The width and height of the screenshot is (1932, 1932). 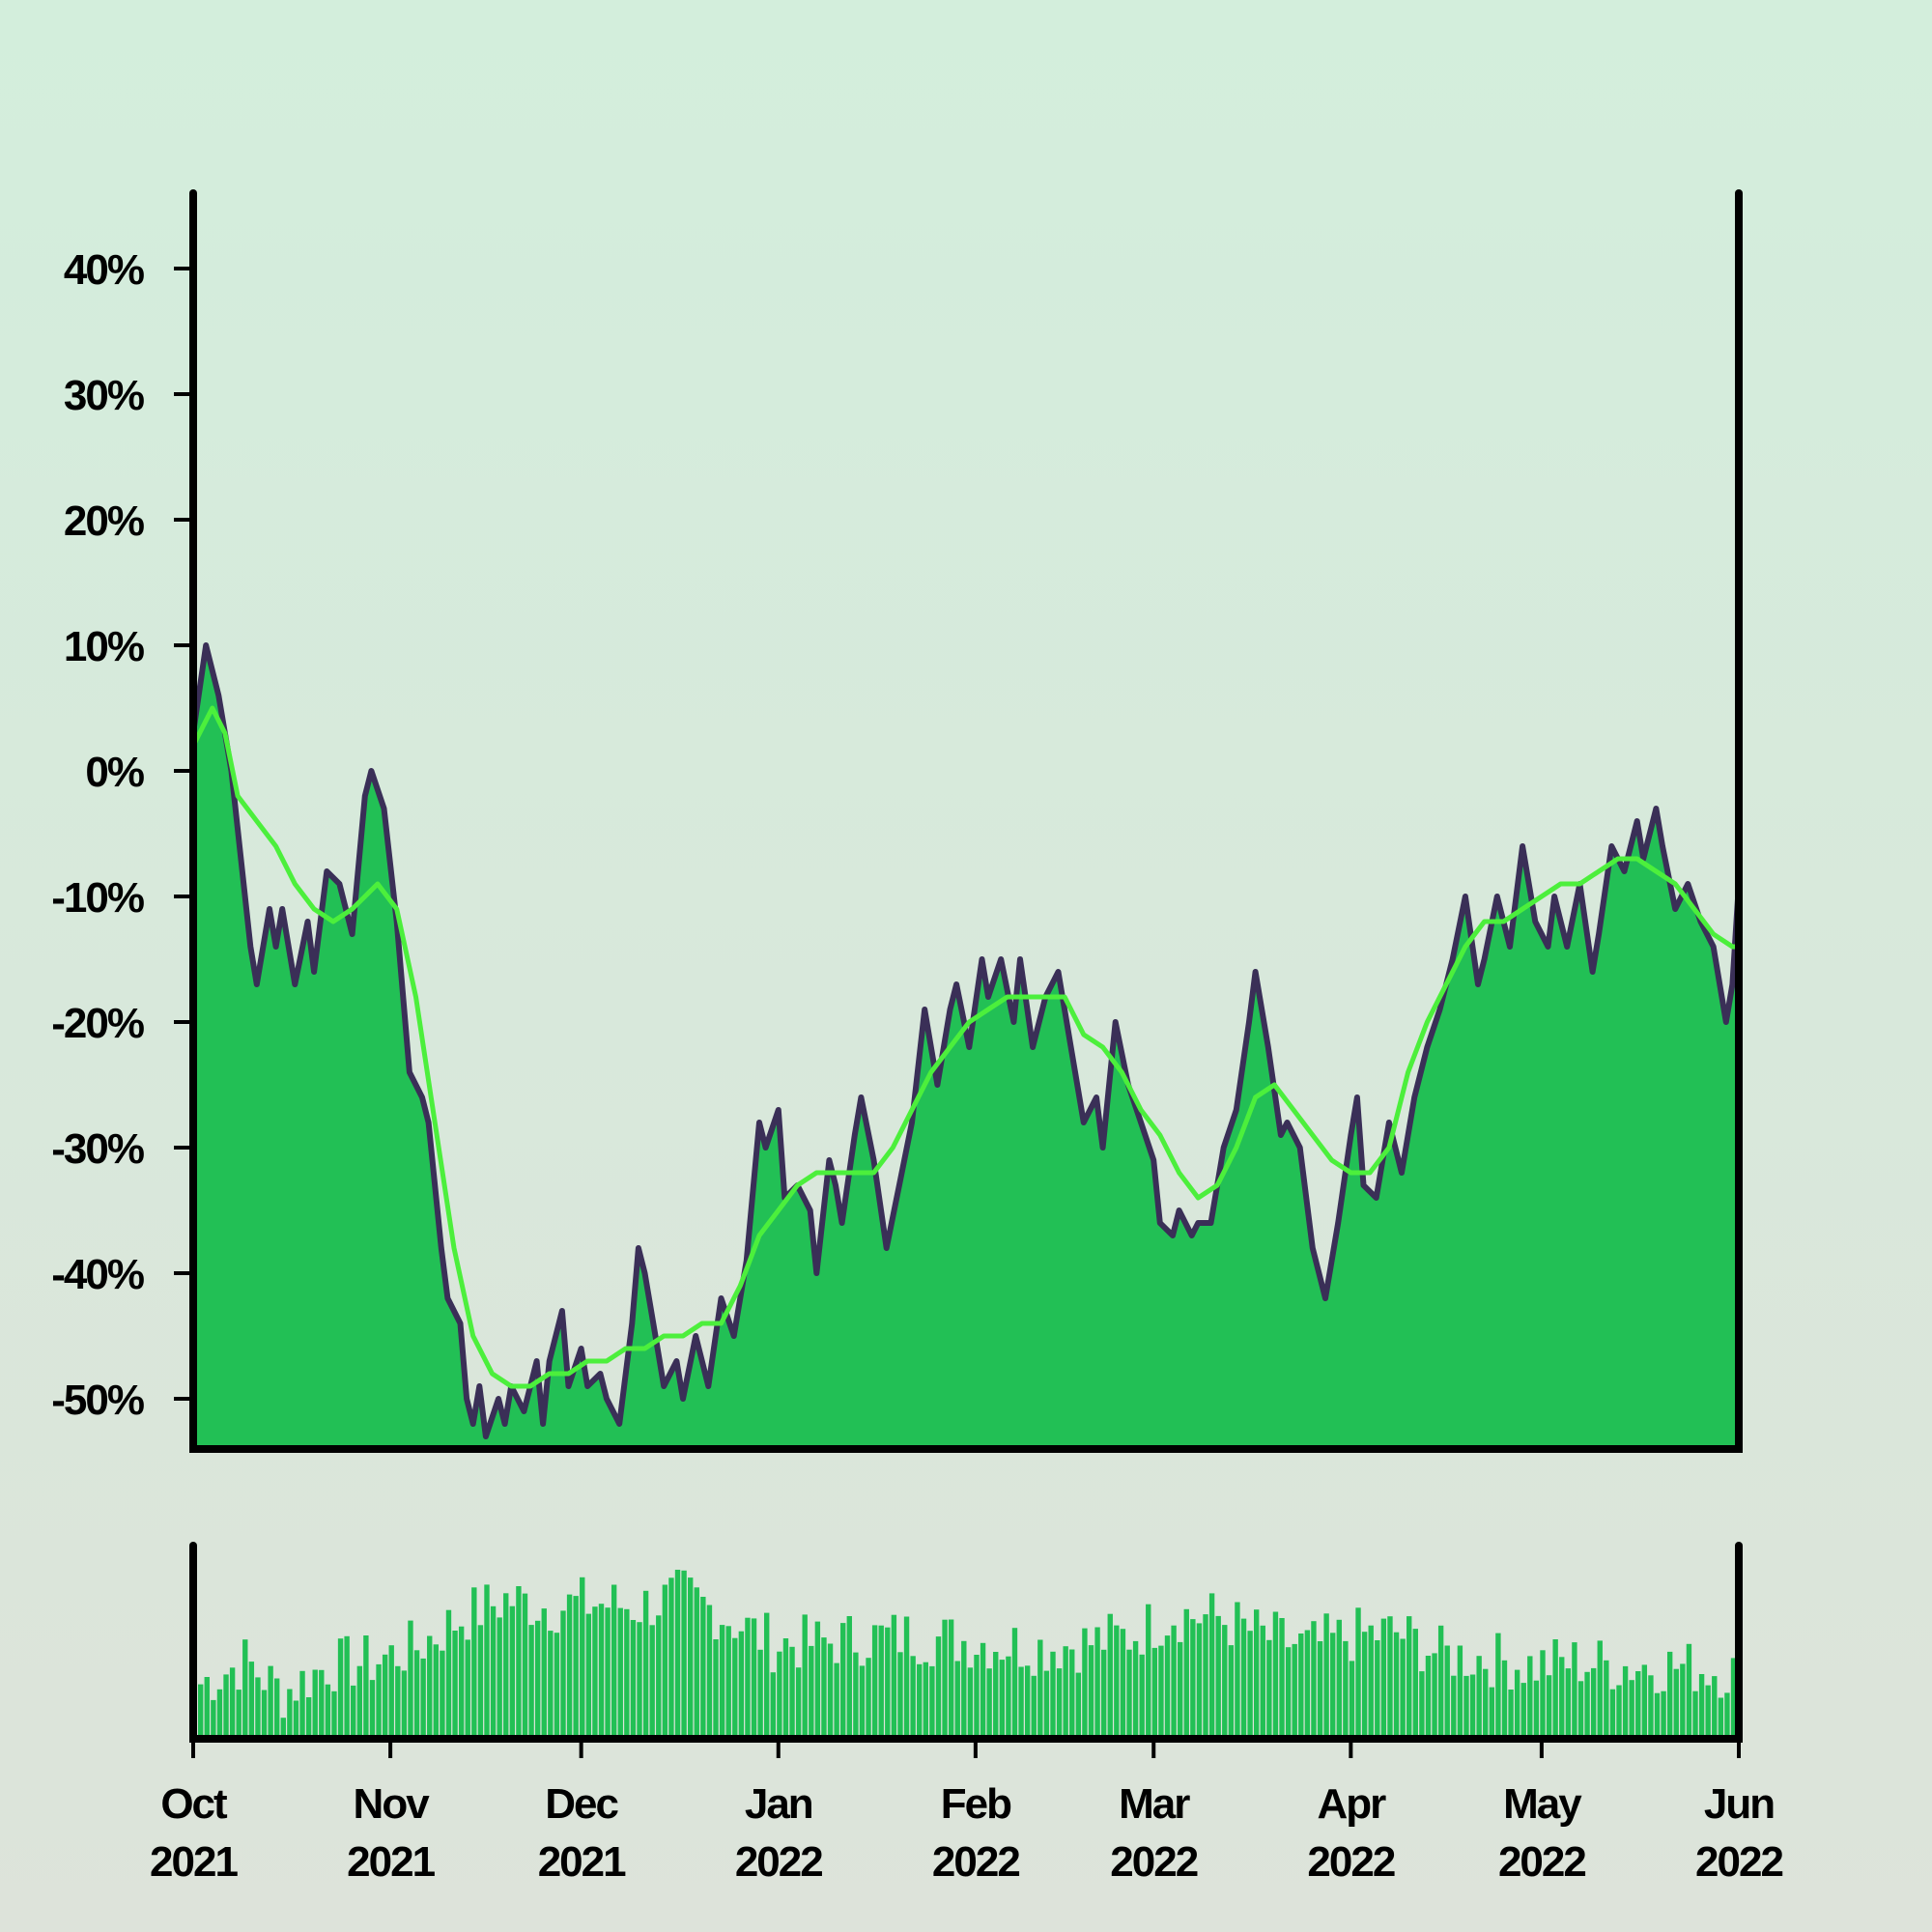 I want to click on y-tick-label: 30%, so click(x=104, y=395).